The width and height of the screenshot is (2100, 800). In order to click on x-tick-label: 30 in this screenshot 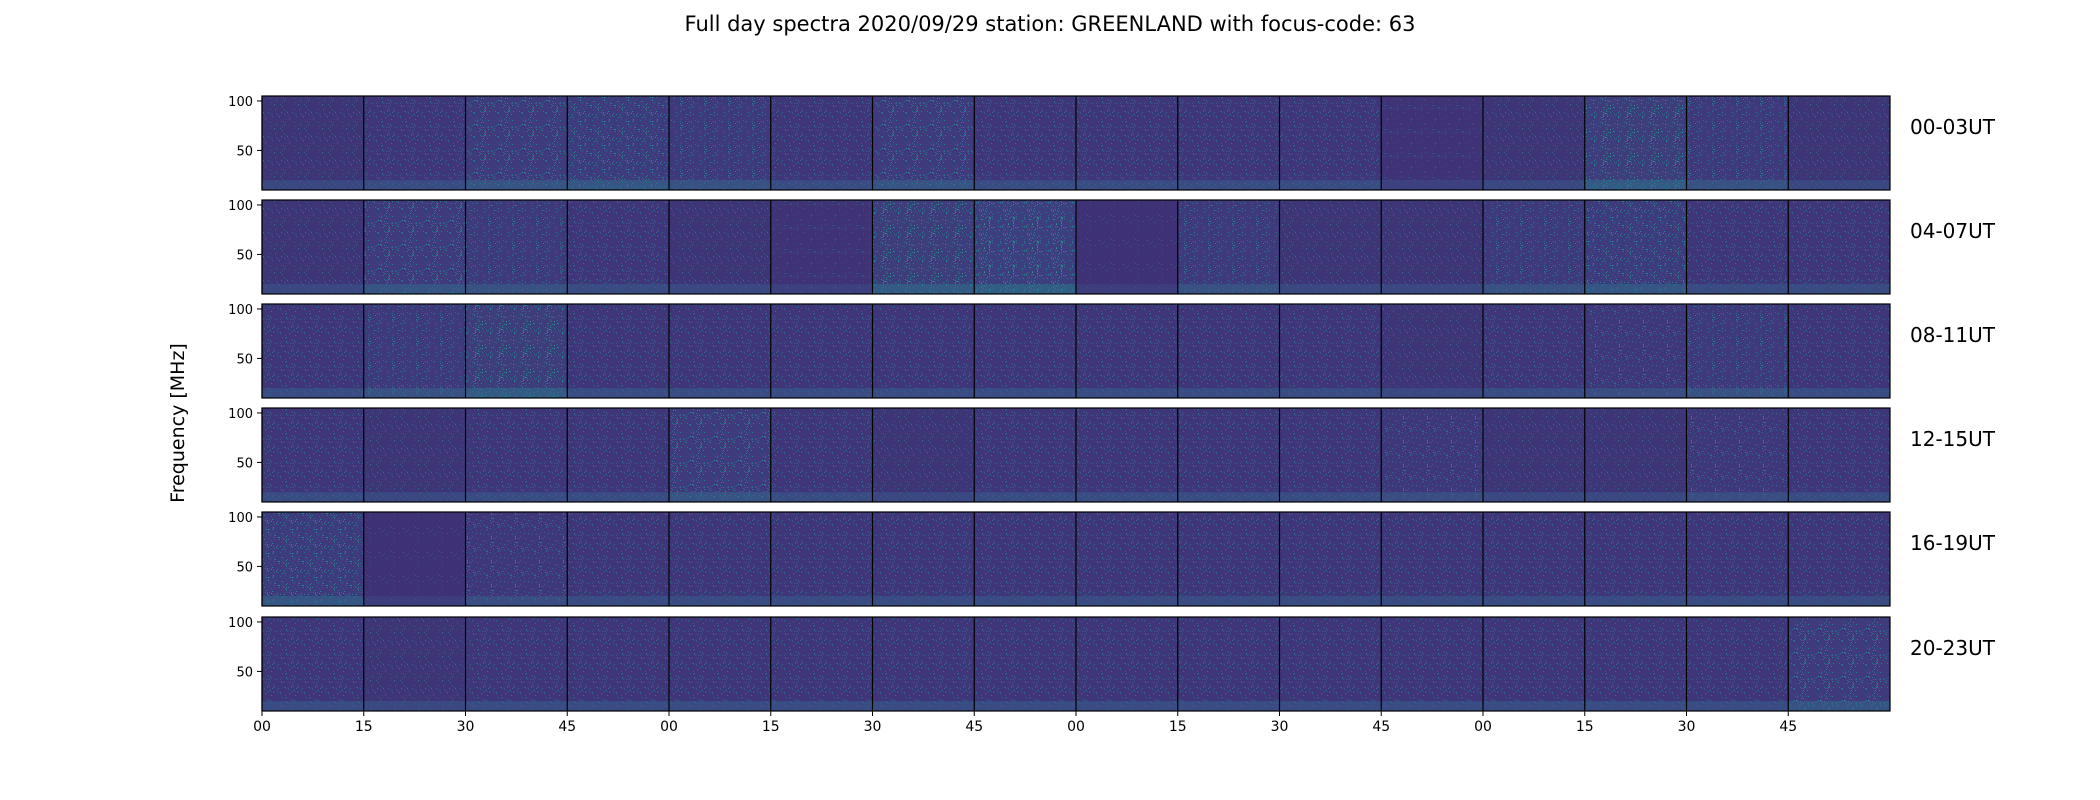, I will do `click(873, 727)`.